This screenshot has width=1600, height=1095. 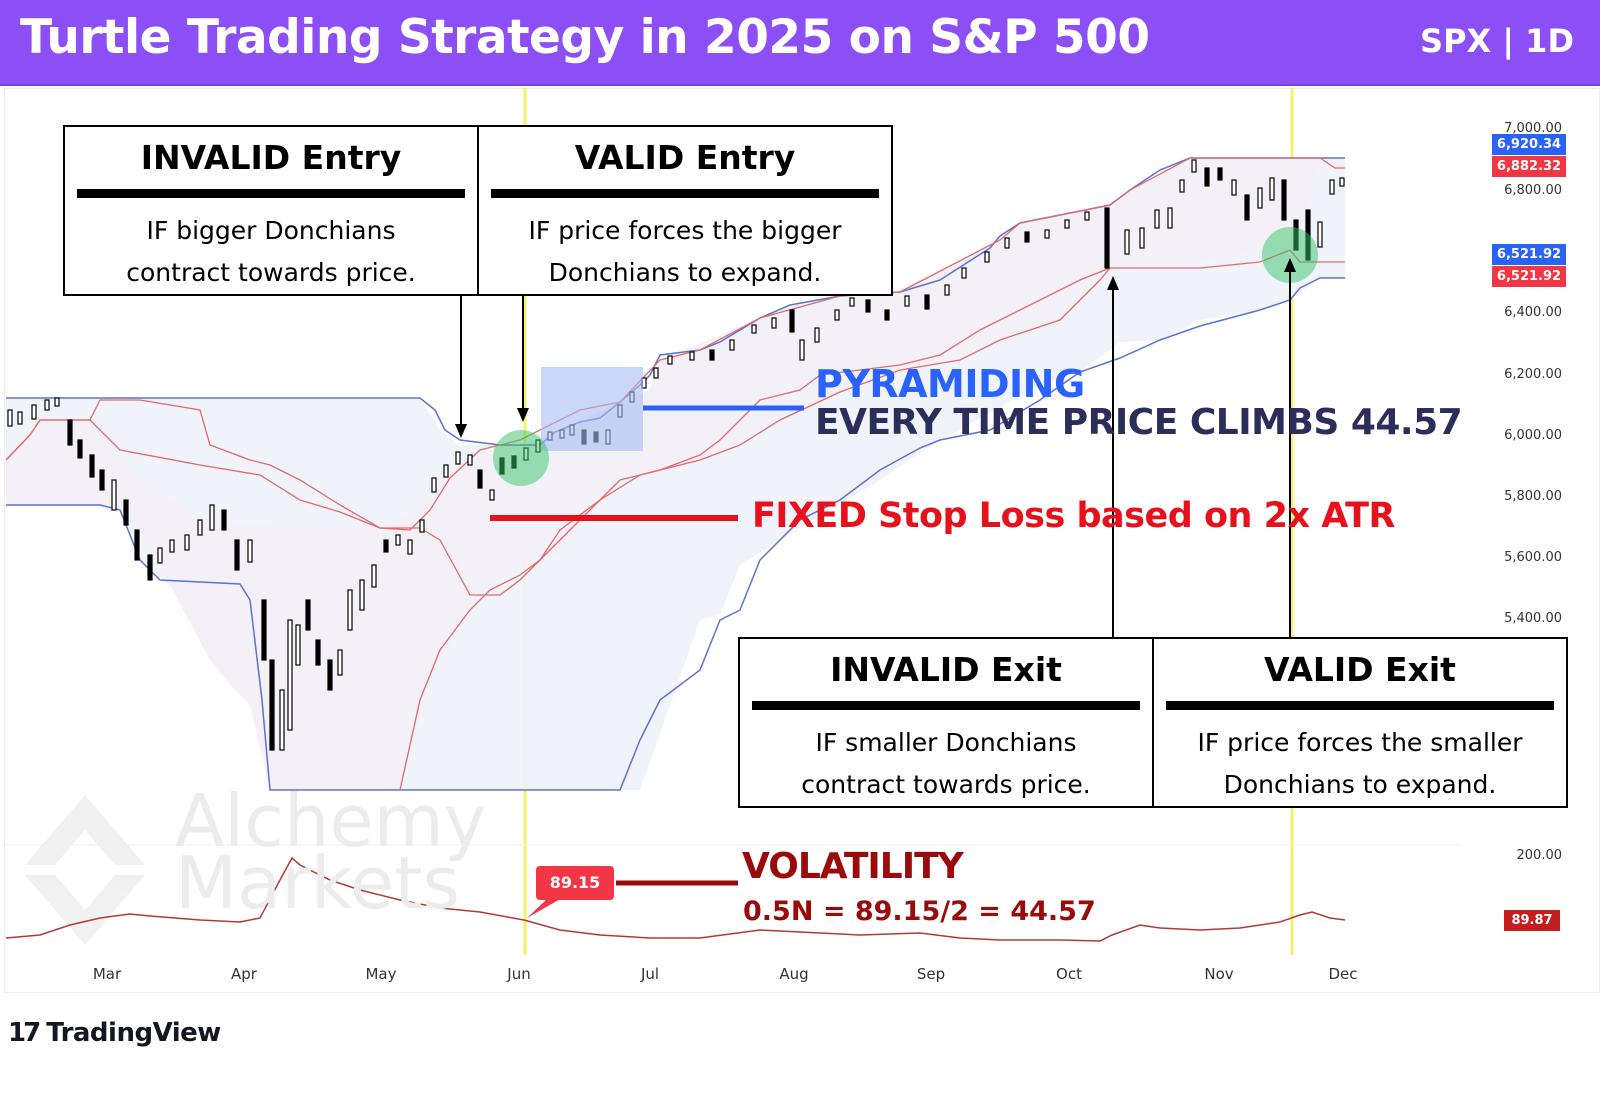 What do you see at coordinates (1529, 166) in the screenshot?
I see `small-upper-price-tag: 6,882.32` at bounding box center [1529, 166].